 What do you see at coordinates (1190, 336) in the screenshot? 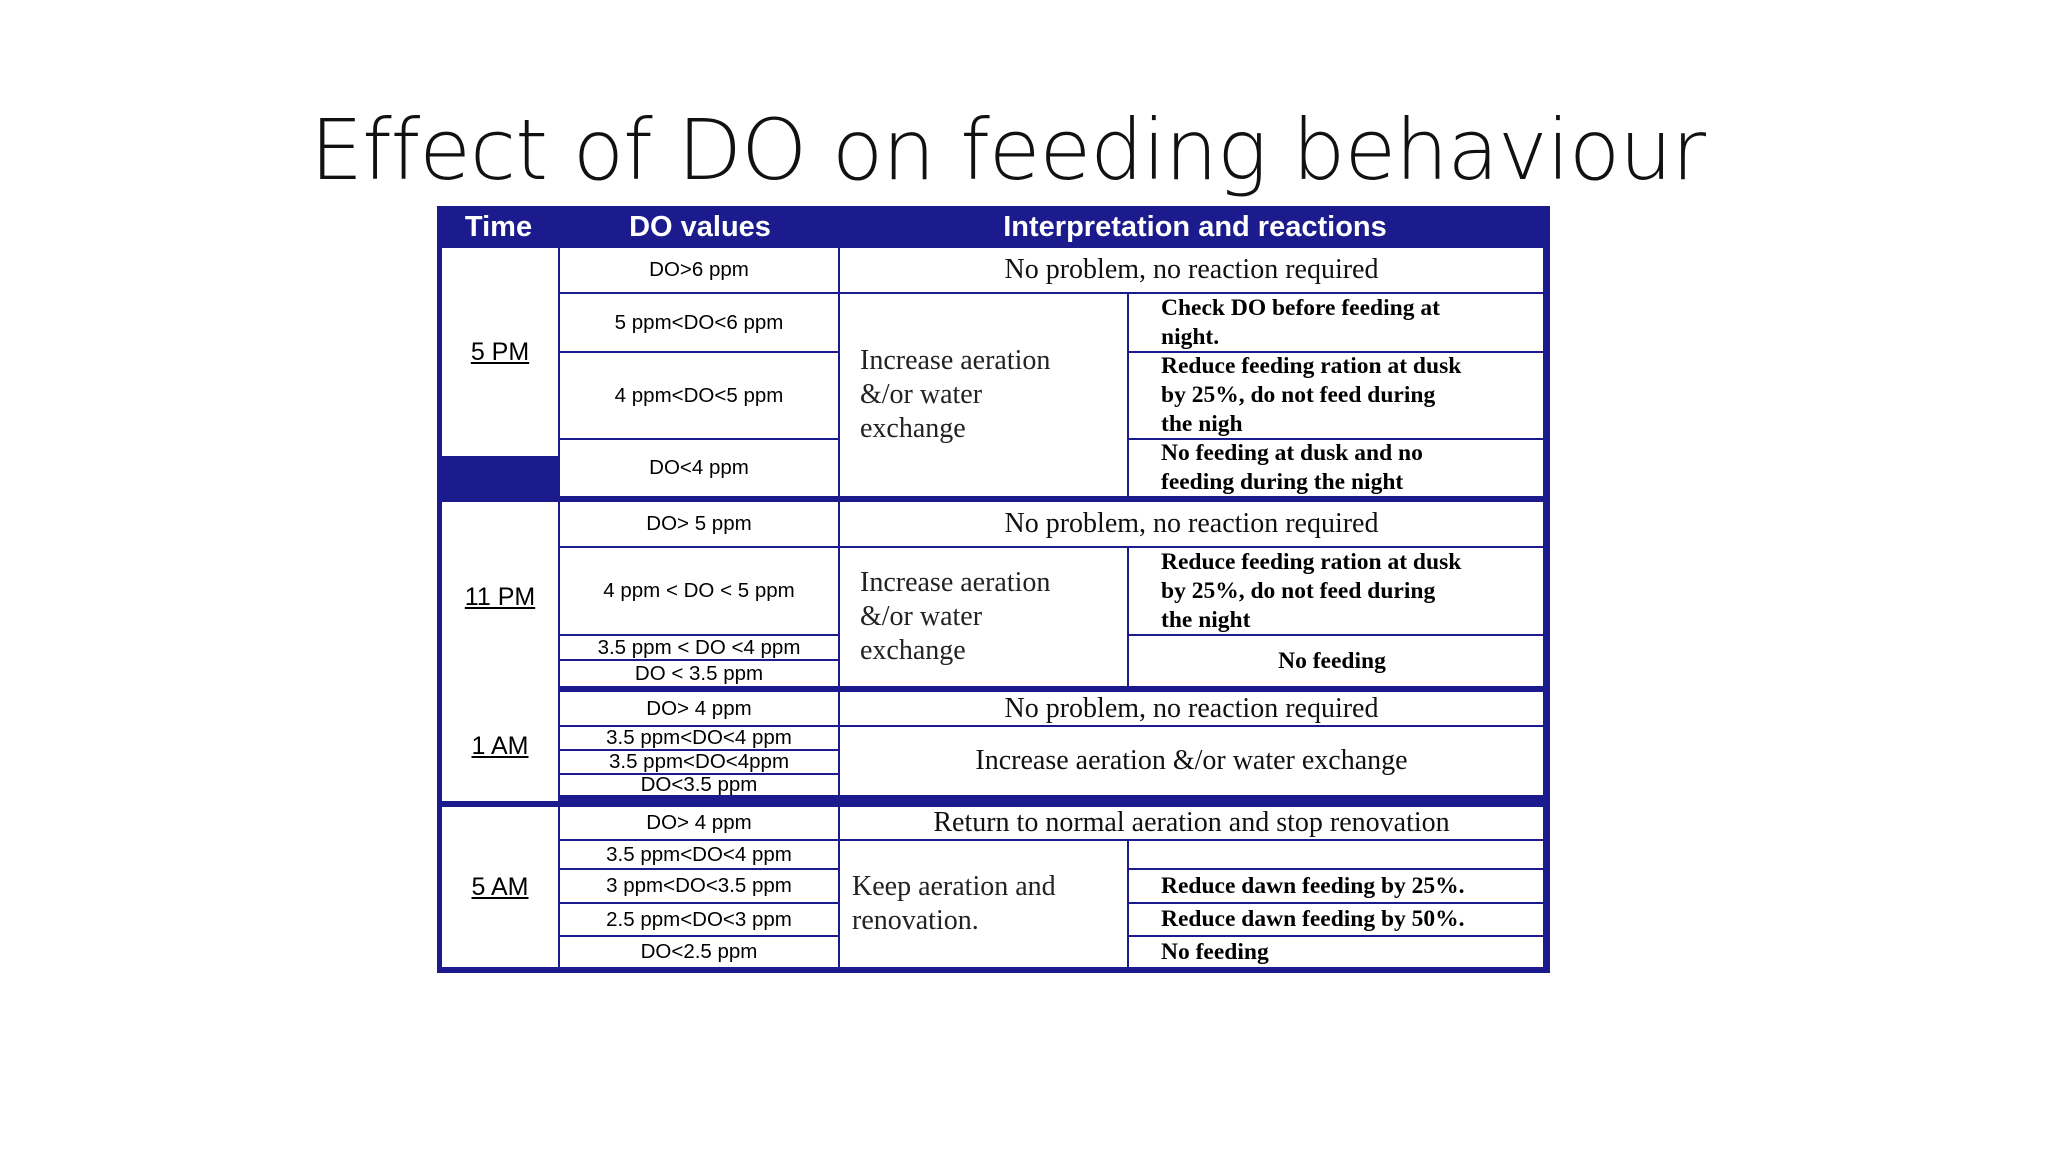
I see `action-line: night.` at bounding box center [1190, 336].